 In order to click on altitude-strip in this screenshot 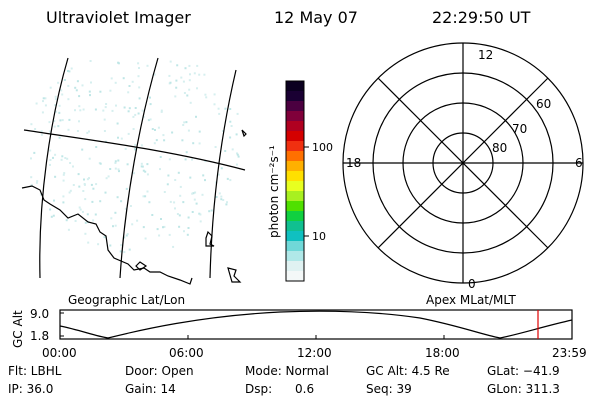, I will do `click(316, 324)`.